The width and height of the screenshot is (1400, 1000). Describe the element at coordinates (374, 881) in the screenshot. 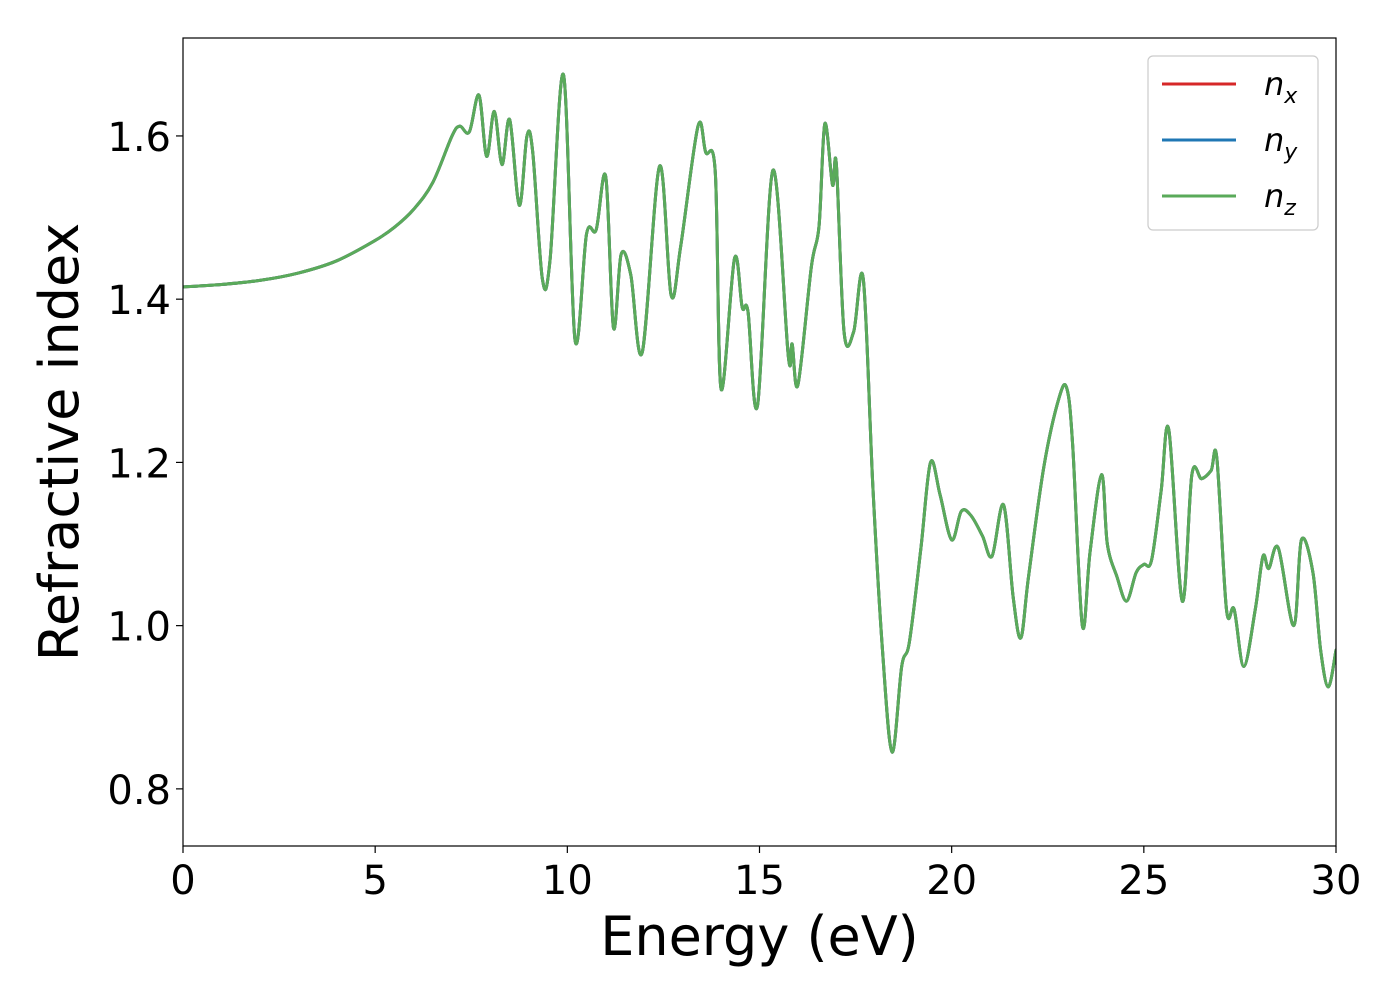

I see `x-tick-label: 5` at that location.